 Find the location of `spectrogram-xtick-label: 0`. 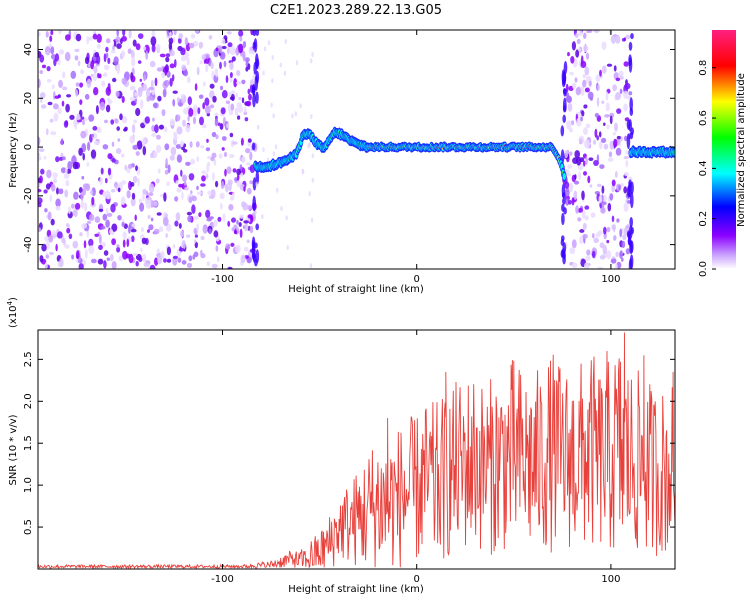

spectrogram-xtick-label: 0 is located at coordinates (417, 279).